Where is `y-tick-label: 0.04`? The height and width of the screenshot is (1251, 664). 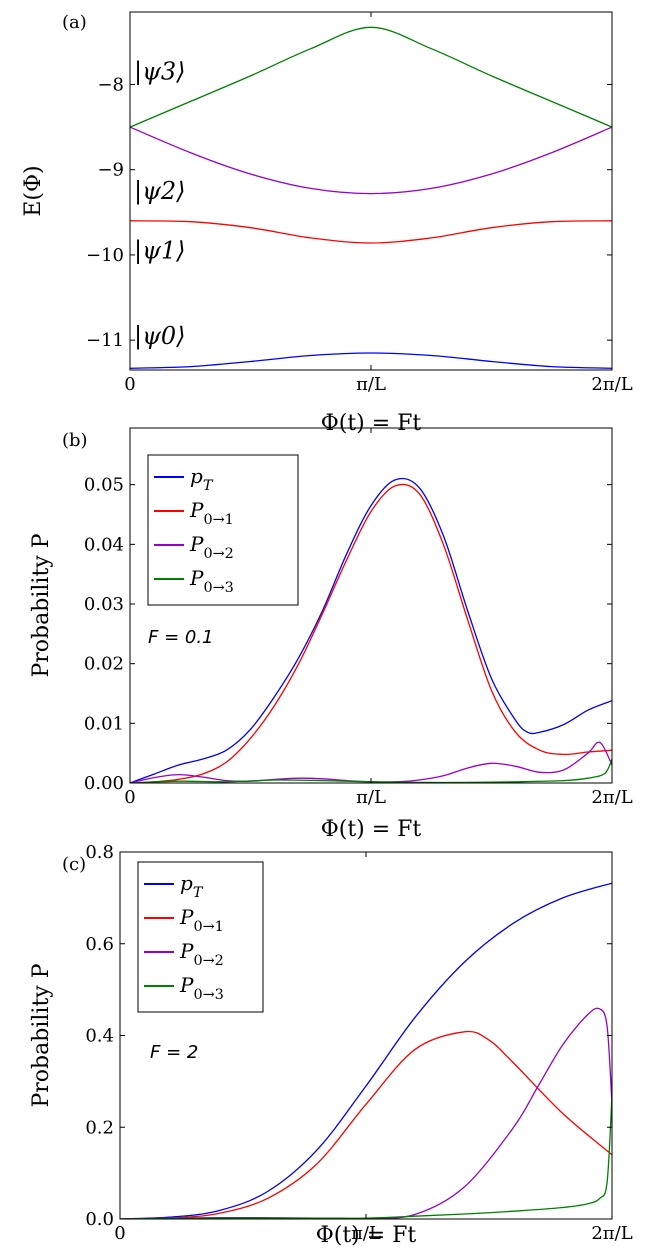
y-tick-label: 0.04 is located at coordinates (104, 544).